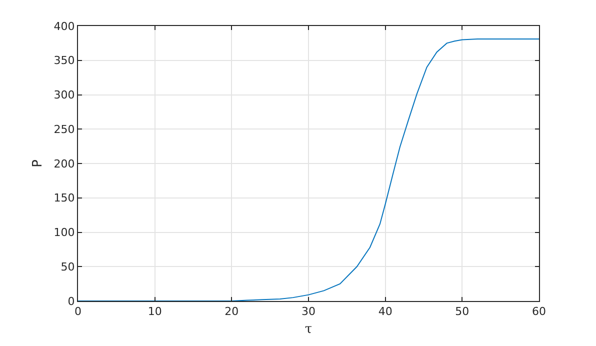 Image resolution: width=596 pixels, height=346 pixels. I want to click on x-tick-label: 50, so click(462, 311).